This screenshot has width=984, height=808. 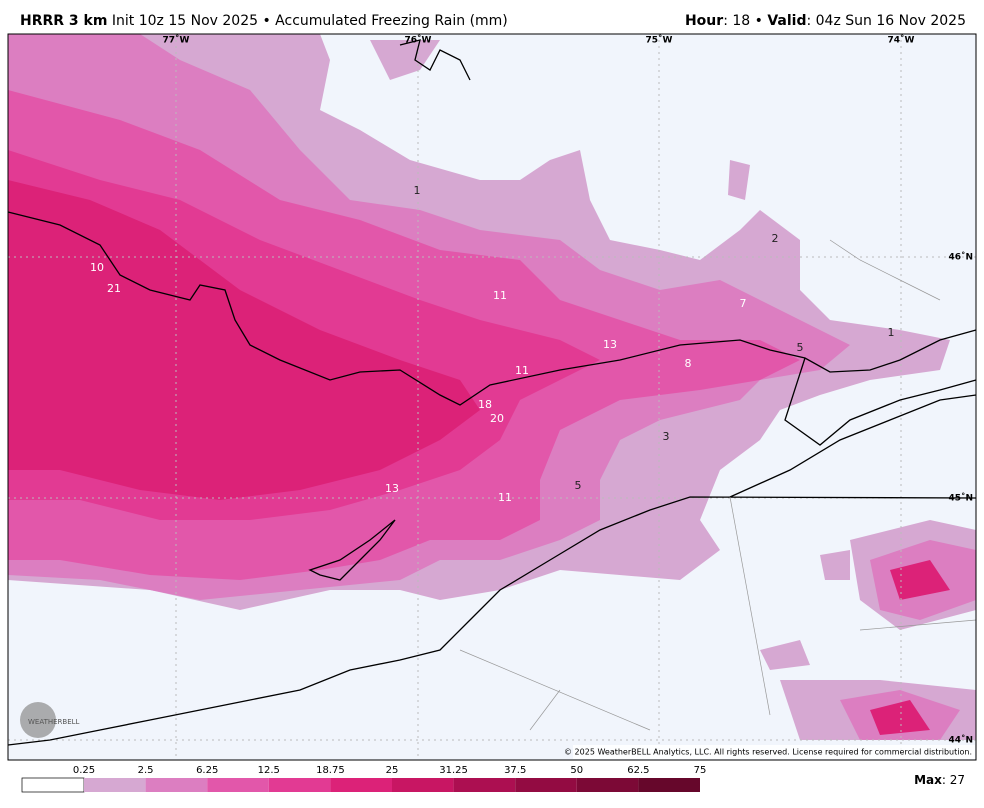 I want to click on legend-tick: 6.25, so click(x=207, y=770).